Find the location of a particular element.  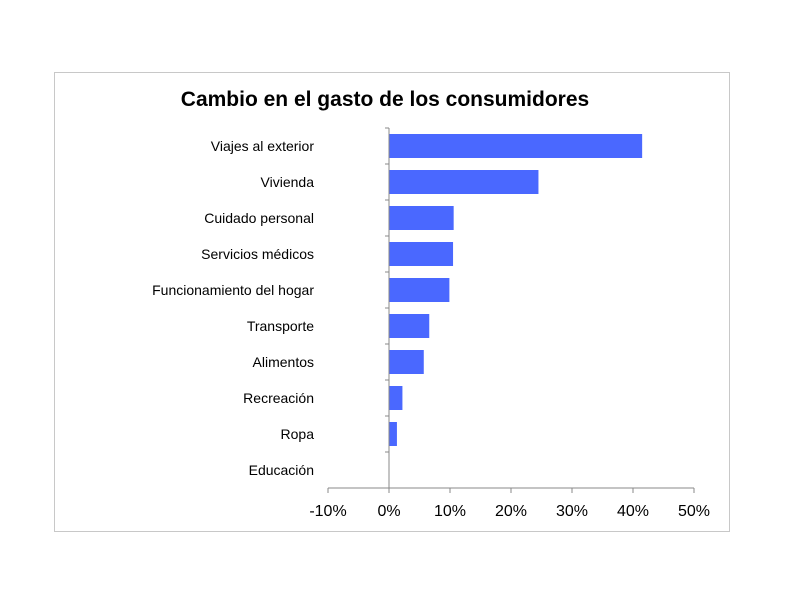

category-label: Servicios médicos is located at coordinates (257, 254).